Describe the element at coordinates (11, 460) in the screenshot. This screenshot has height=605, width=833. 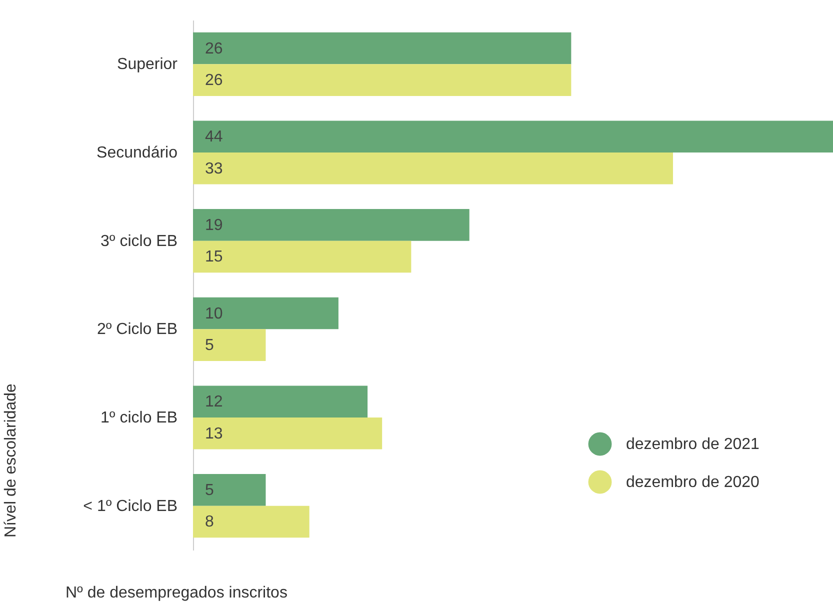
I see `y-axis-title: Nível de escolaridade` at that location.